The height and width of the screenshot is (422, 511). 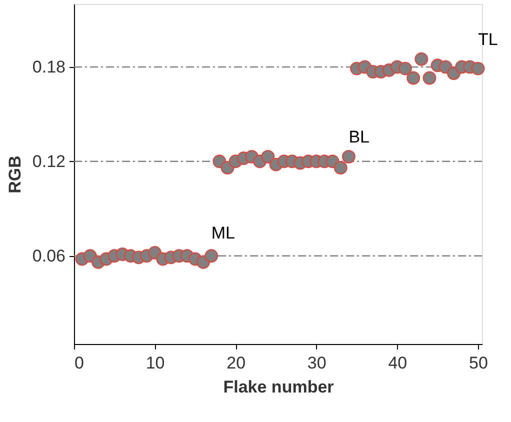 I want to click on y-tick-label: 0.18, so click(x=49, y=66).